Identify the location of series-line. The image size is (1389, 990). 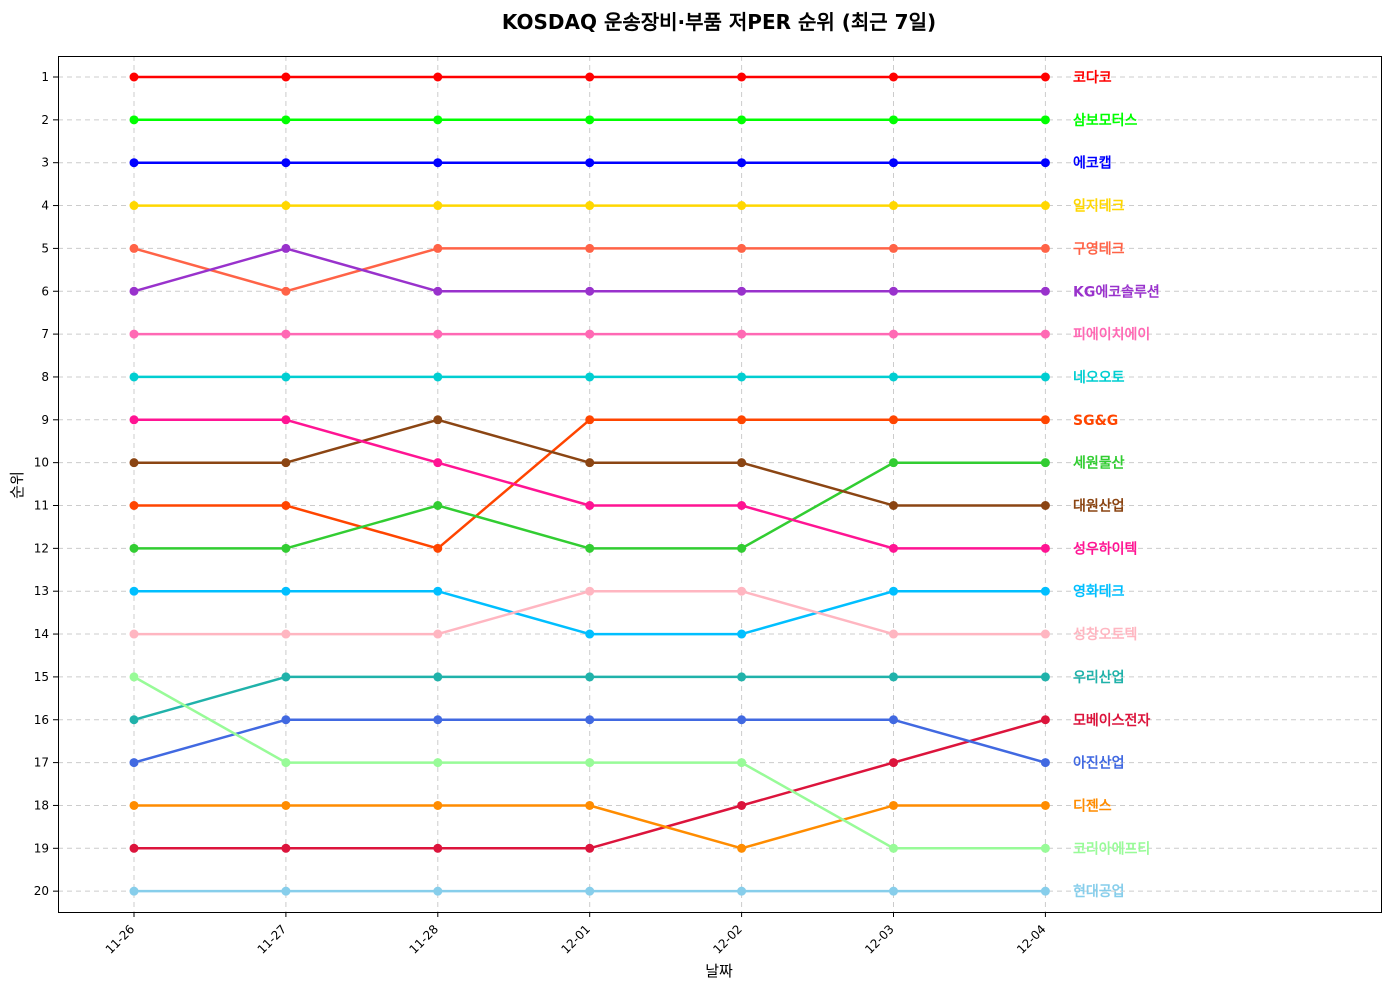
(590, 484).